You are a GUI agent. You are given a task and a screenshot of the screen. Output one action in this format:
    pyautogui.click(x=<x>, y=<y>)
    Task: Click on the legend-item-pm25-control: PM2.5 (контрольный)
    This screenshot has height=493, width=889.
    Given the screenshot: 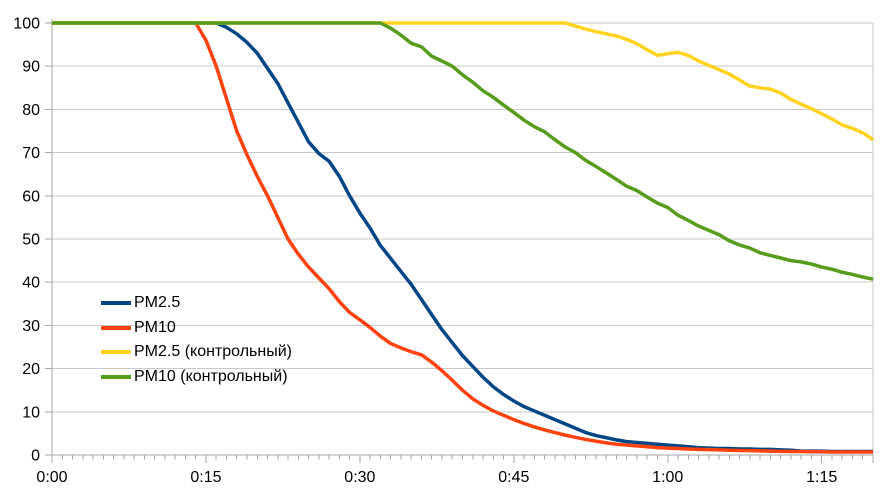 What is the action you would take?
    pyautogui.click(x=196, y=352)
    